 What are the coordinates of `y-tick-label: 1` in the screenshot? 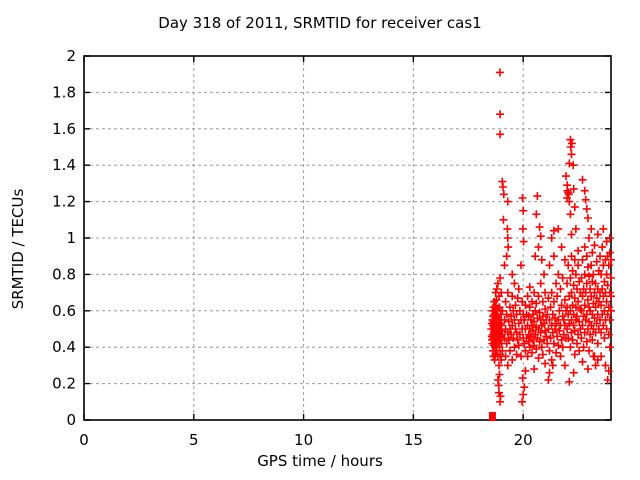 It's located at (71, 238).